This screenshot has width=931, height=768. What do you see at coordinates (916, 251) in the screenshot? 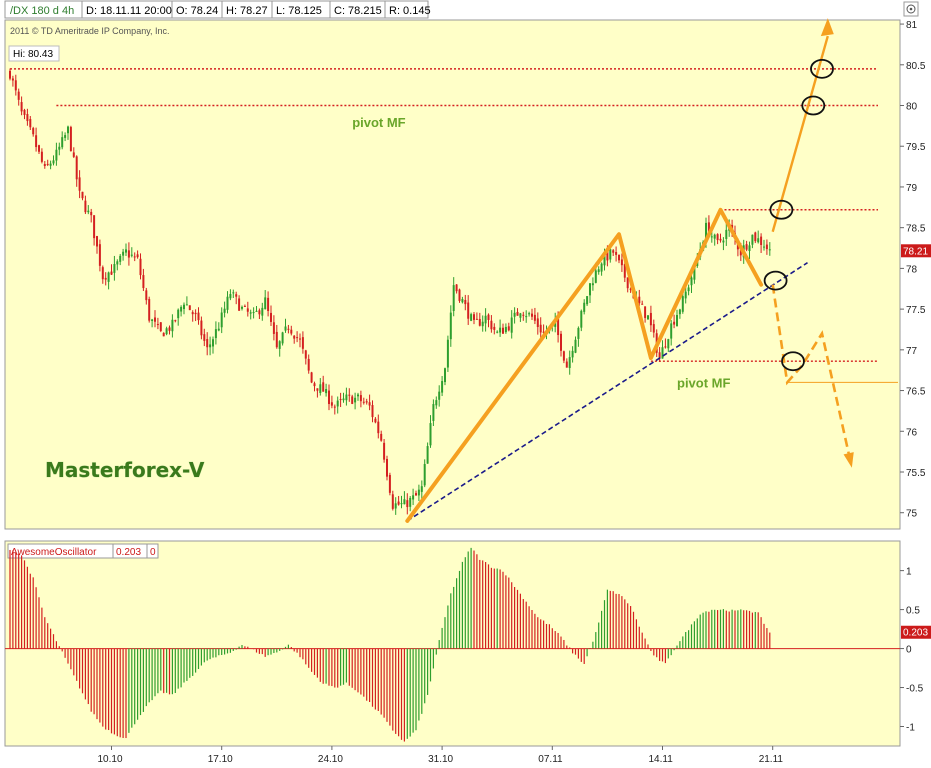
I see `last-price-tag: 78.21` at bounding box center [916, 251].